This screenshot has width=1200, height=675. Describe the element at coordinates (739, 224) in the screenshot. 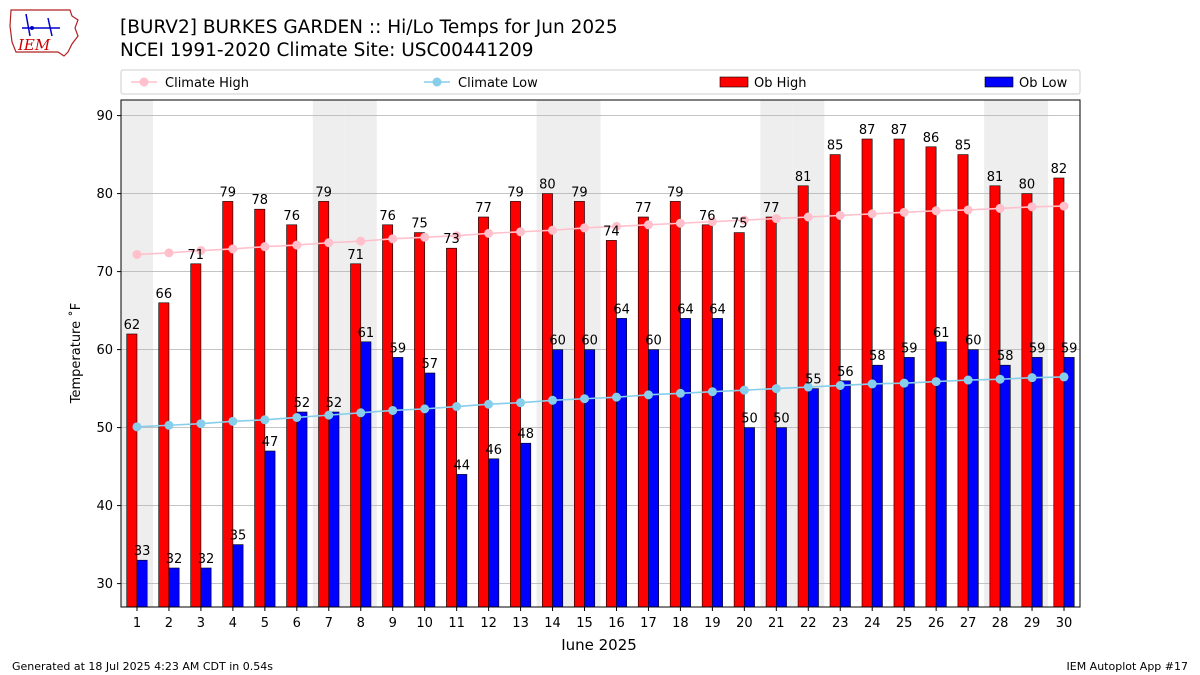

I see `ob-high-label-20: 75` at that location.